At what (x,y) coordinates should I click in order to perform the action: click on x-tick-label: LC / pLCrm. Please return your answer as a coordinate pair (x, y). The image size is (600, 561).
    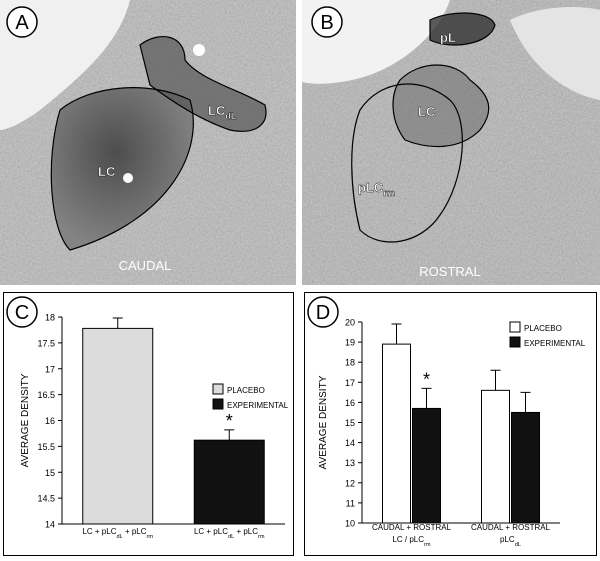
    Looking at the image, I should click on (411, 541).